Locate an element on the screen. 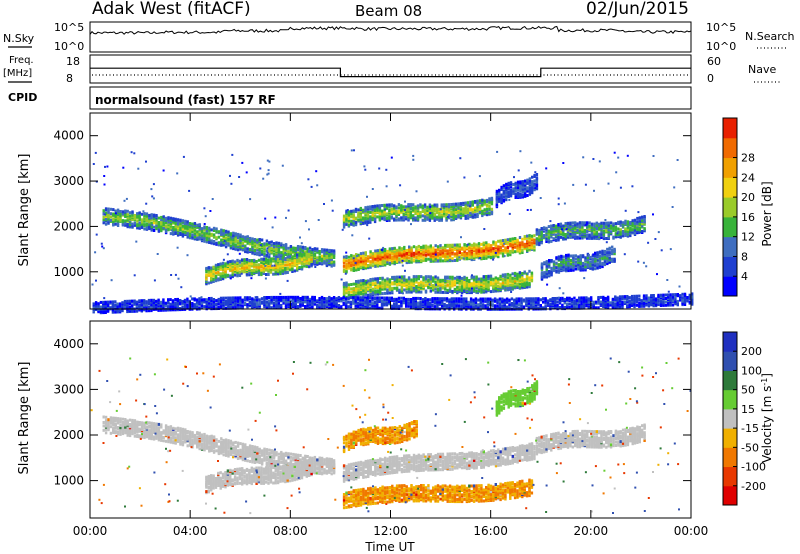  cpid-label: CPID is located at coordinates (22, 97).